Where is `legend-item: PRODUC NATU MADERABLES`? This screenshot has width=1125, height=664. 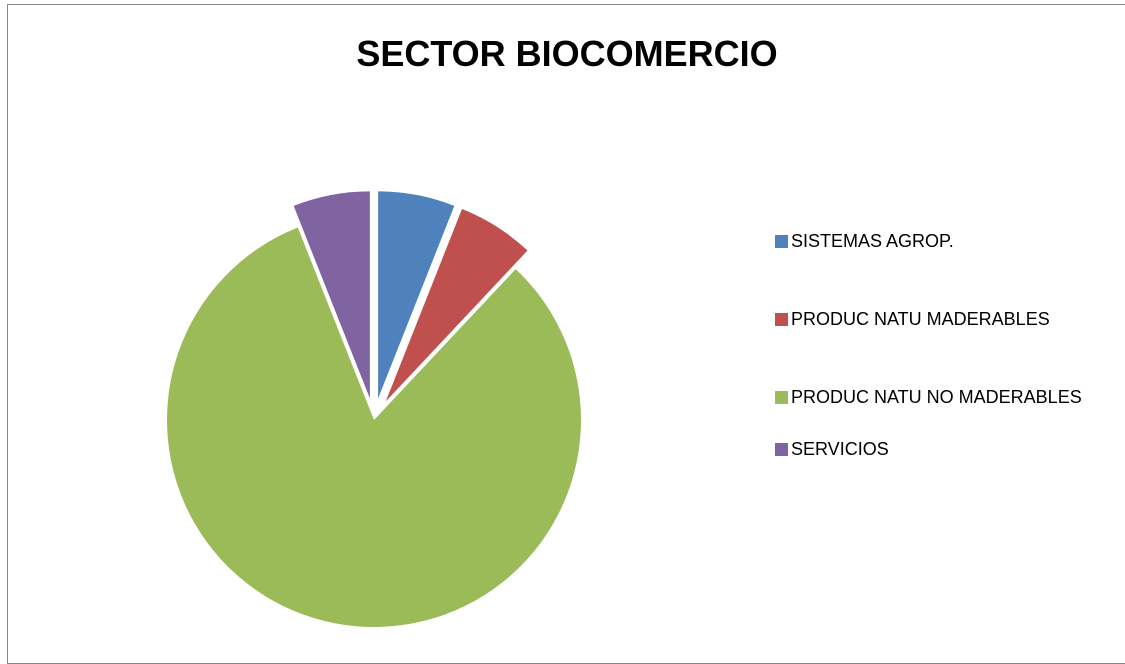 legend-item: PRODUC NATU MADERABLES is located at coordinates (945, 319).